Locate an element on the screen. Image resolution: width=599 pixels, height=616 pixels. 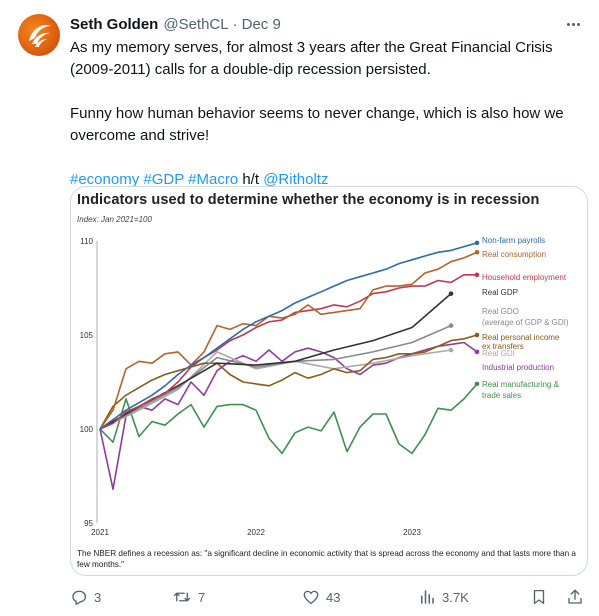
bookmark-button is located at coordinates (539, 597).